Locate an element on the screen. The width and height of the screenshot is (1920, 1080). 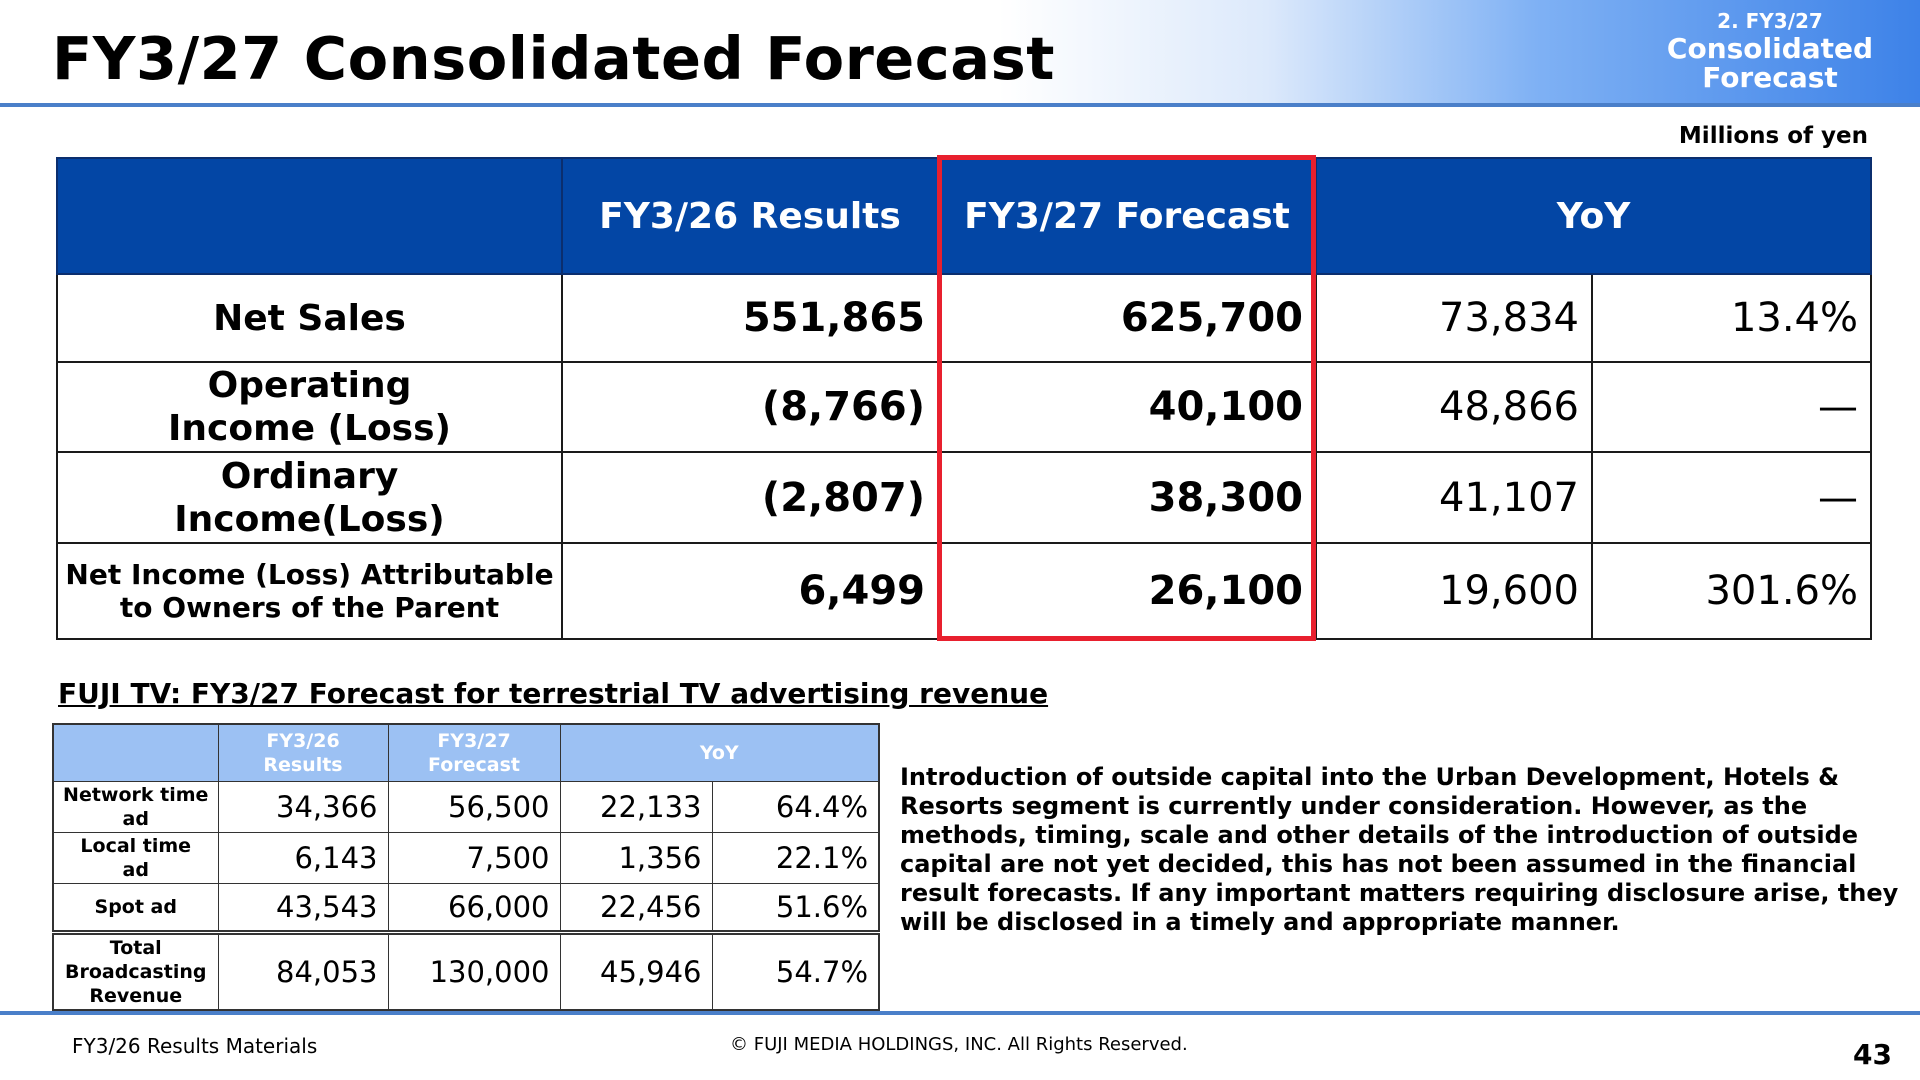
table-row: Local time ad 6,143 7,500 1,356 22.1% is located at coordinates (466, 858).